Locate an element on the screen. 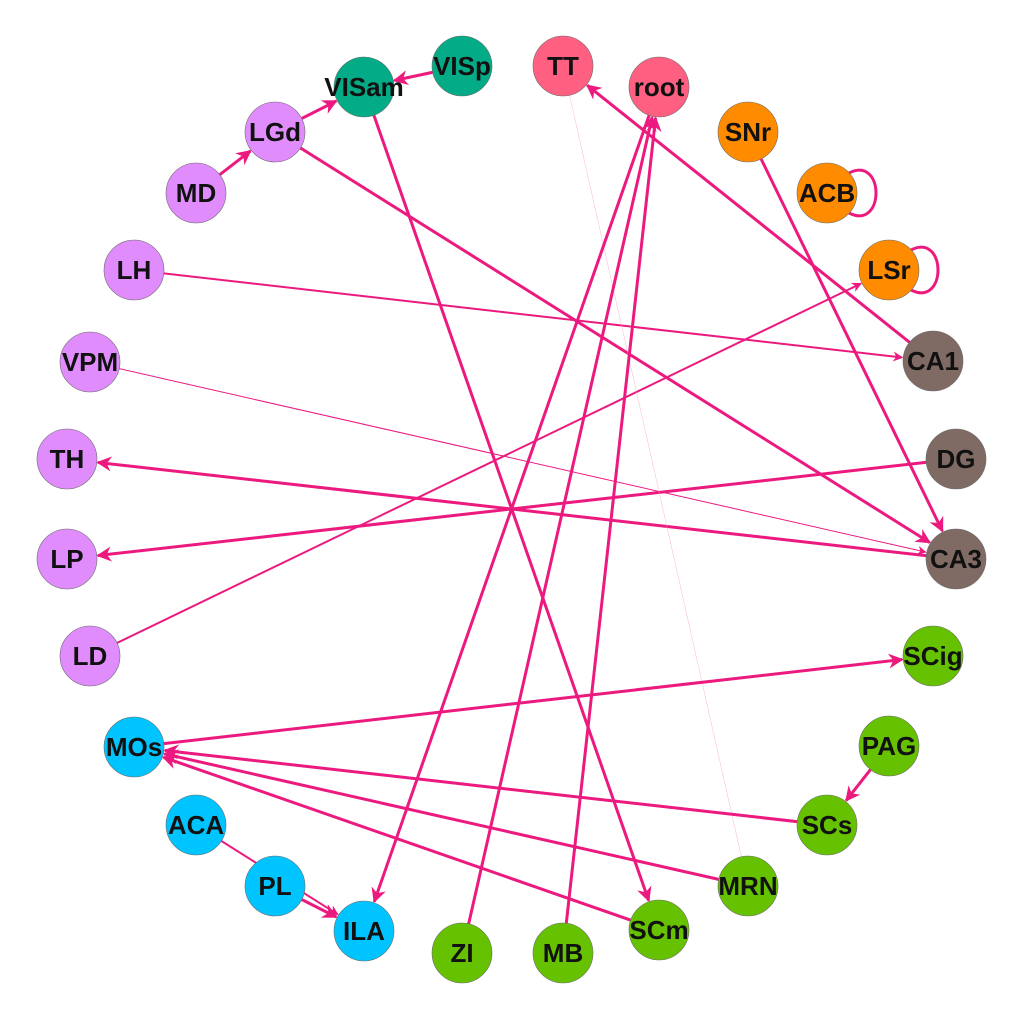 This screenshot has width=1024, height=1024. edge-LH-to-CA1 is located at coordinates (518, 315).